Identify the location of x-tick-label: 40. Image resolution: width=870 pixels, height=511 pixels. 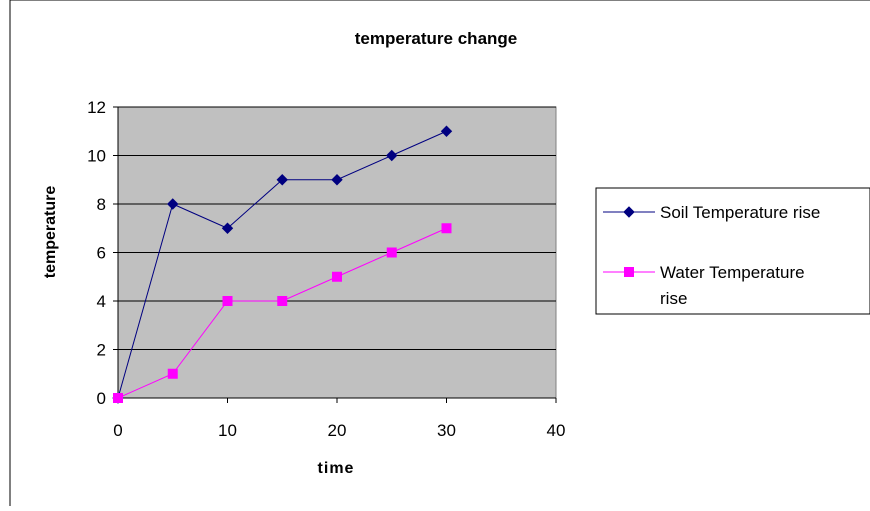
(556, 430).